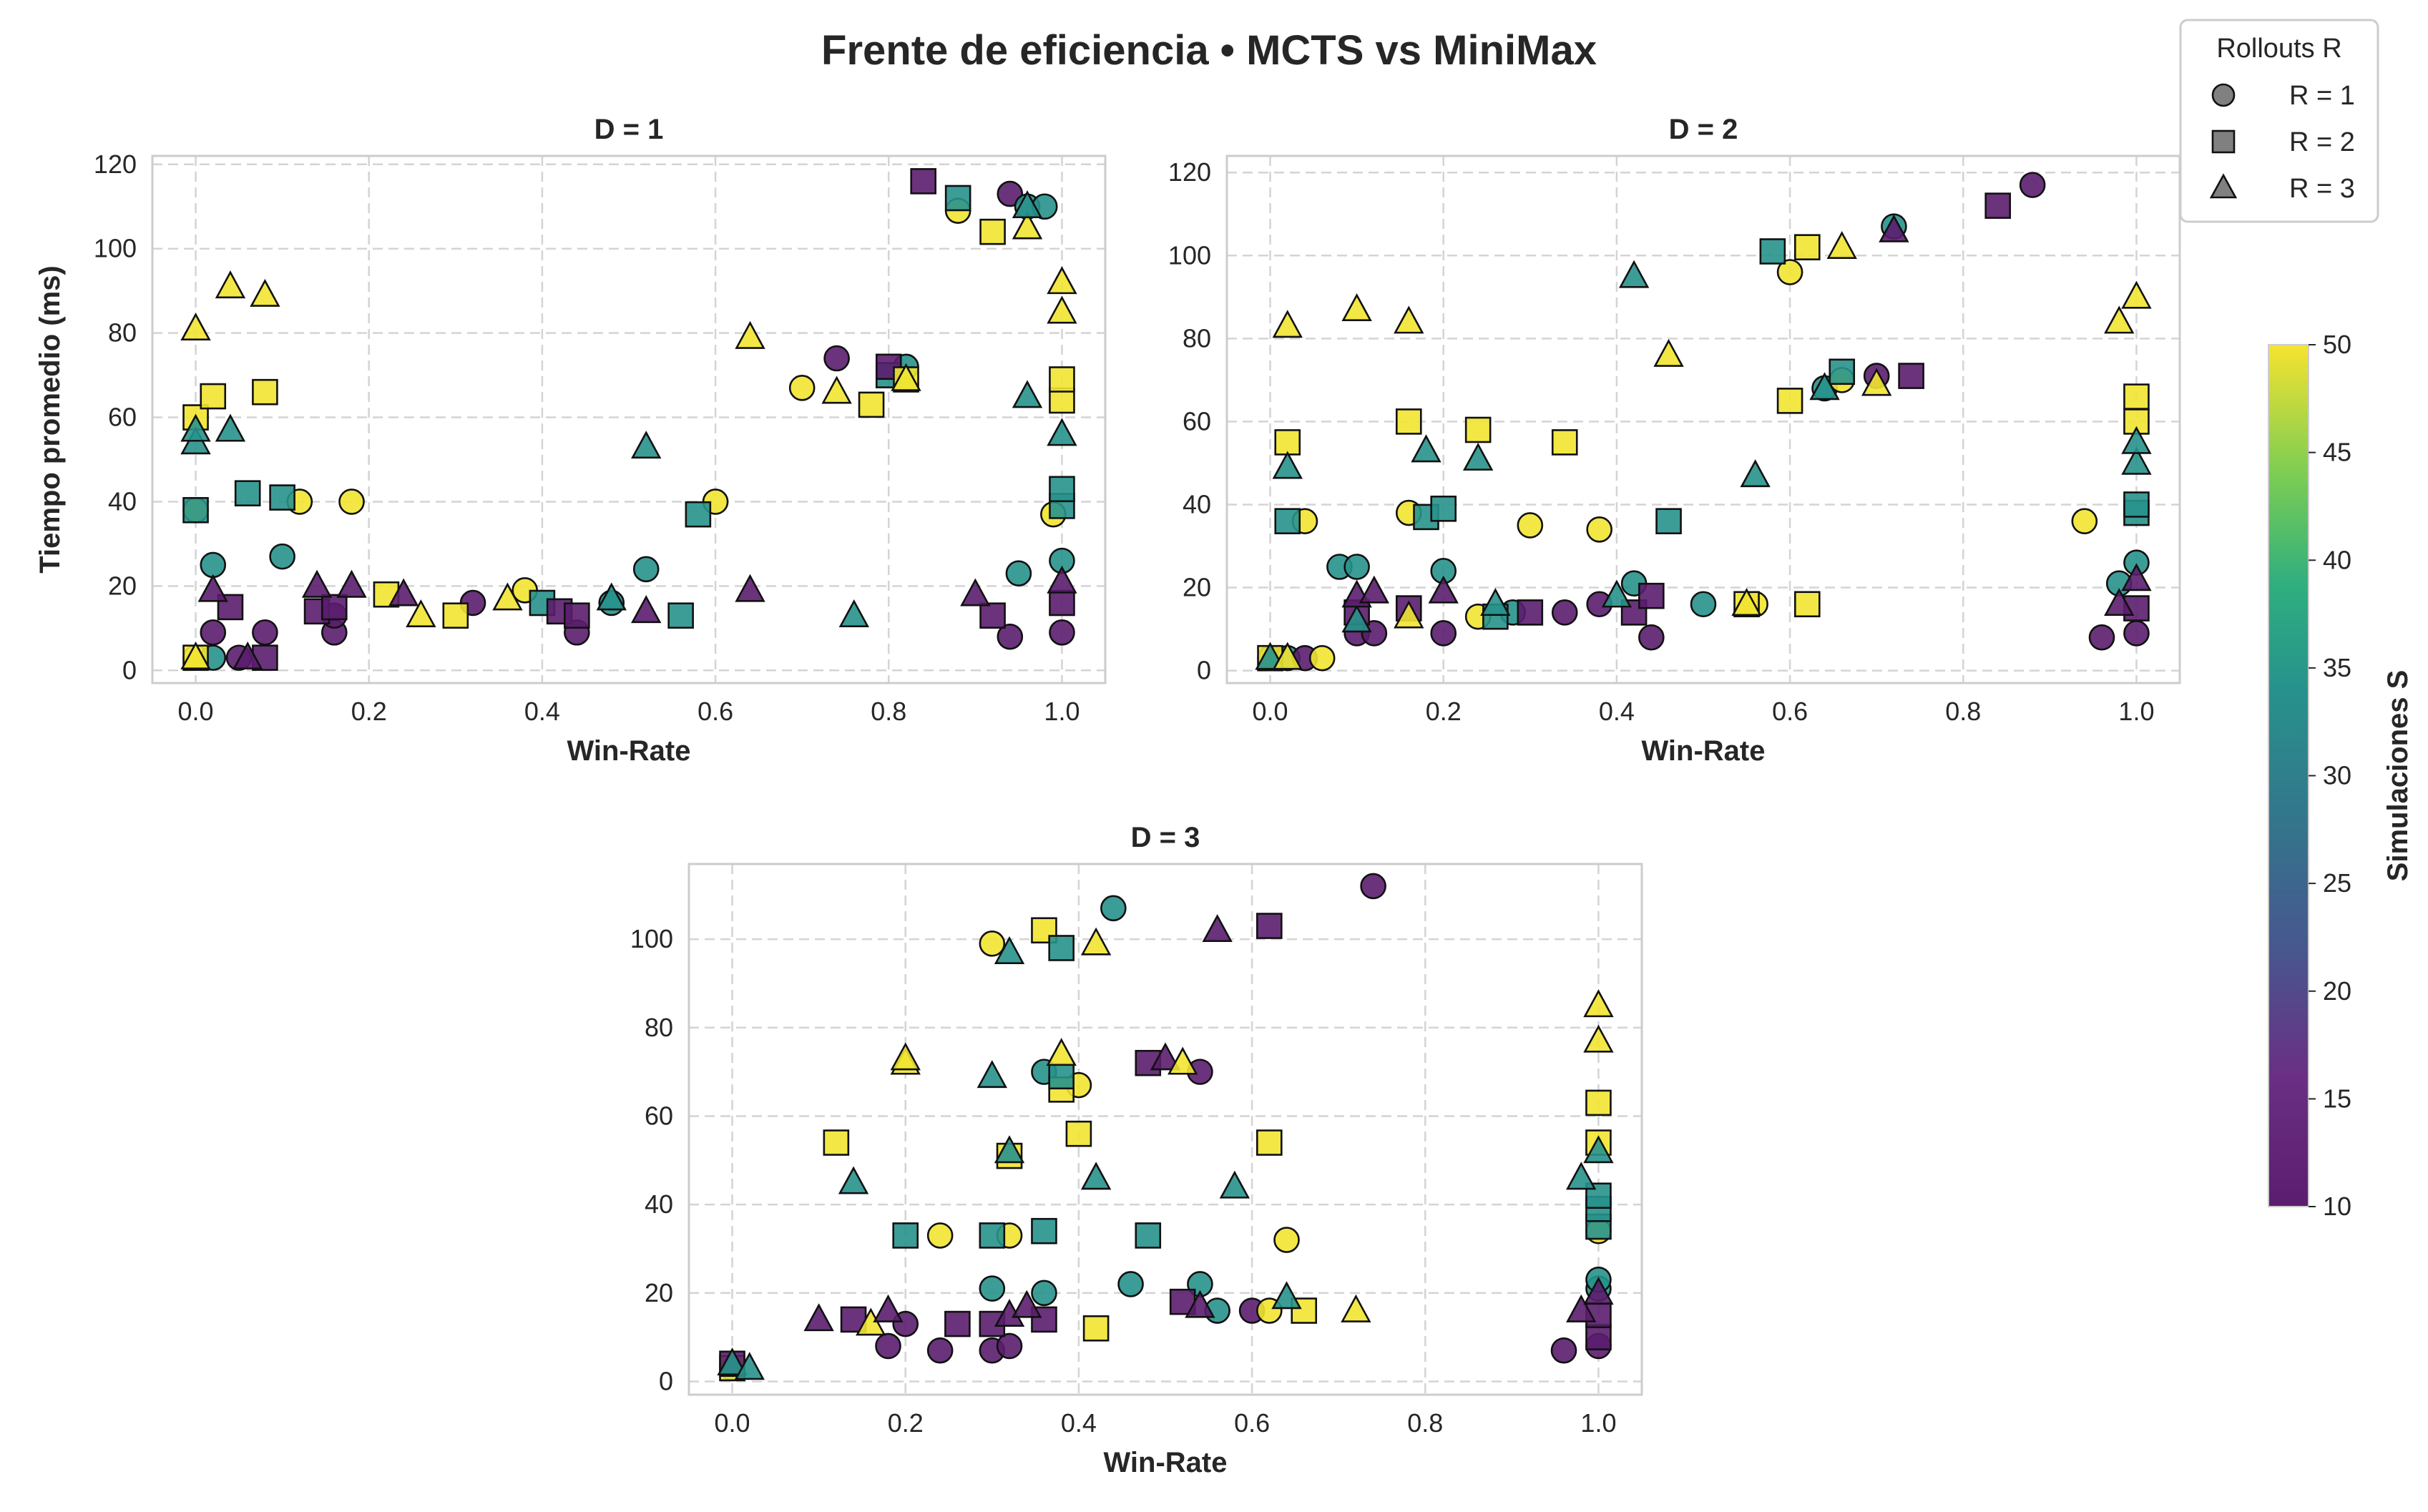  What do you see at coordinates (2223, 141) in the screenshot?
I see `legend-marker-square` at bounding box center [2223, 141].